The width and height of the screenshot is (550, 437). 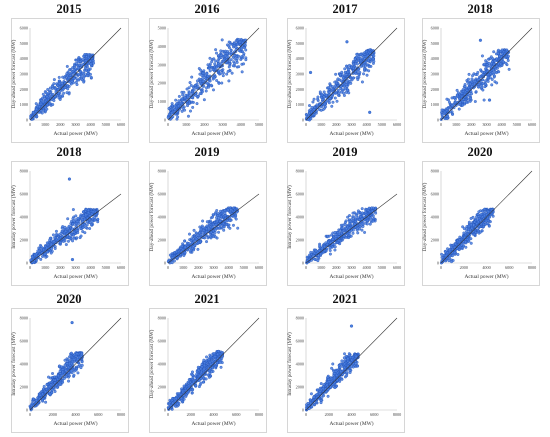 I want to click on y-tick-label: 5000, so click(x=435, y=43).